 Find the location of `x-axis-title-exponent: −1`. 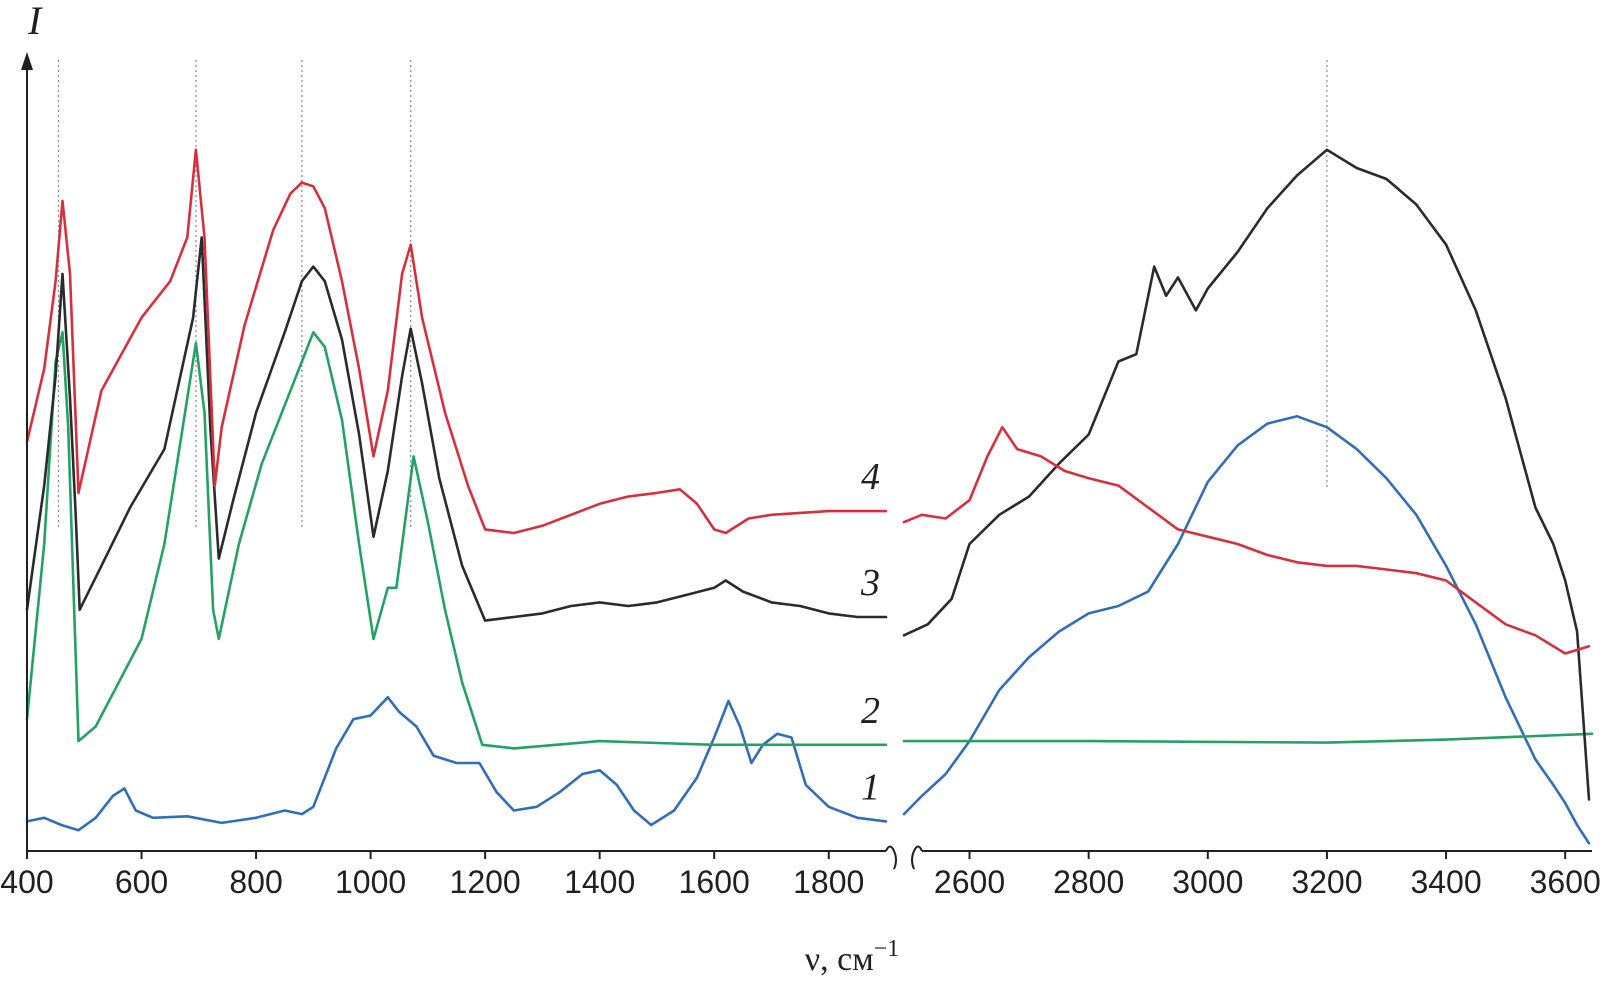

x-axis-title-exponent: −1 is located at coordinates (887, 949).